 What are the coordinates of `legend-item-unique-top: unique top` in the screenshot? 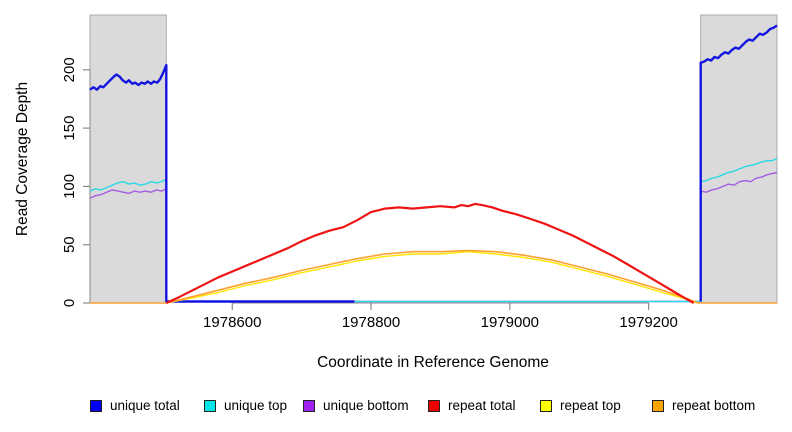 It's located at (245, 405).